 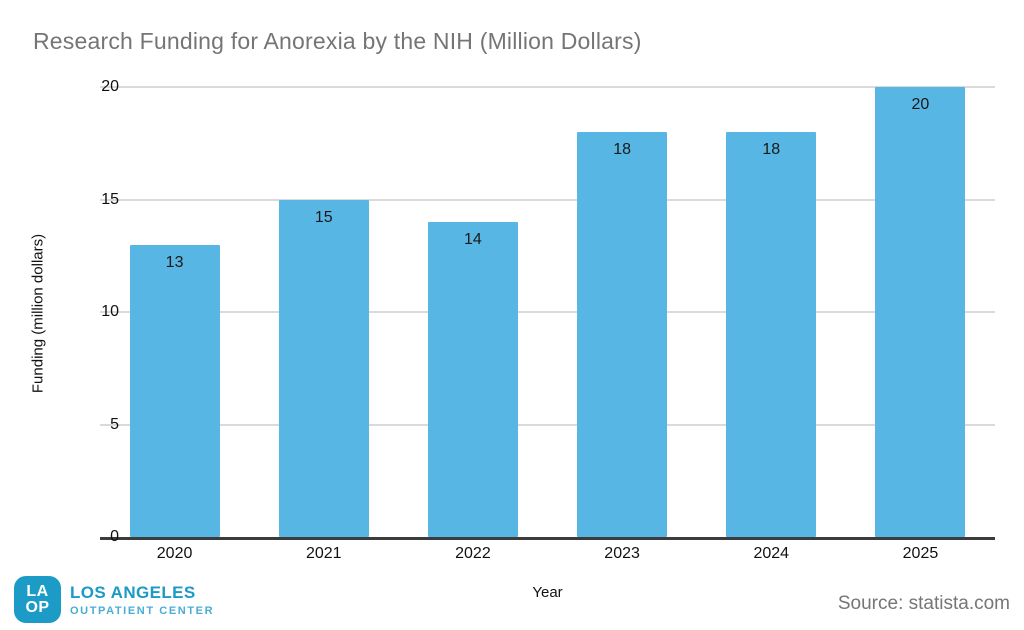 I want to click on ytick-label-0: 0, so click(x=114, y=536).